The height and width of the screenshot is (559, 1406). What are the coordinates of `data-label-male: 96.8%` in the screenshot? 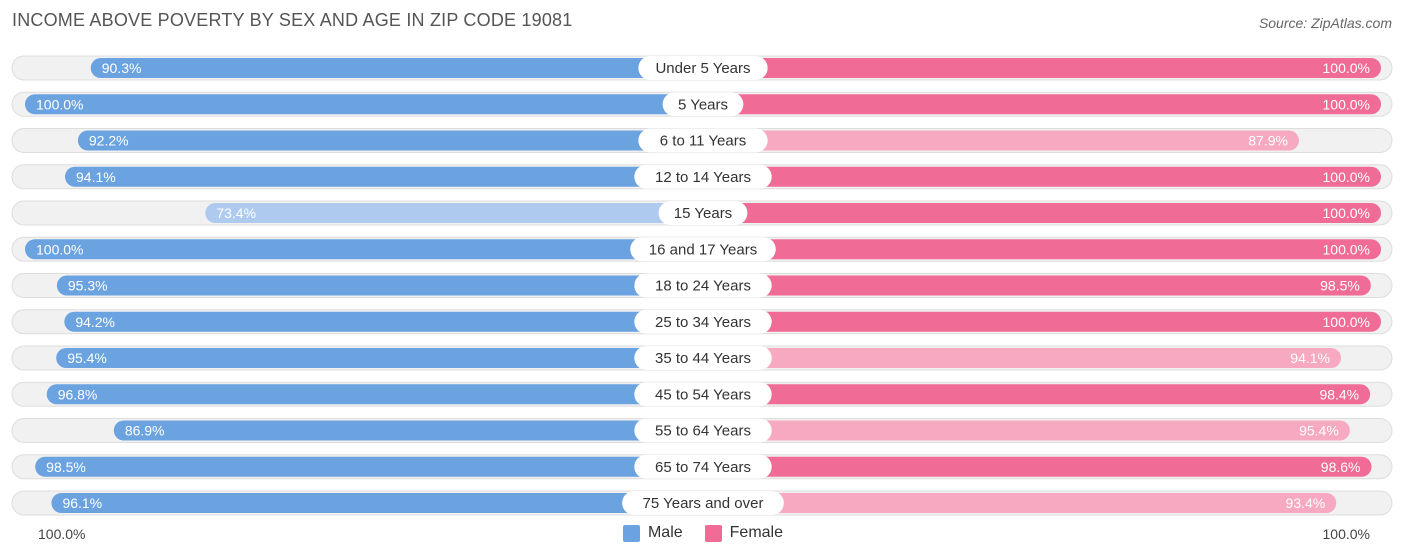 It's located at (78, 394).